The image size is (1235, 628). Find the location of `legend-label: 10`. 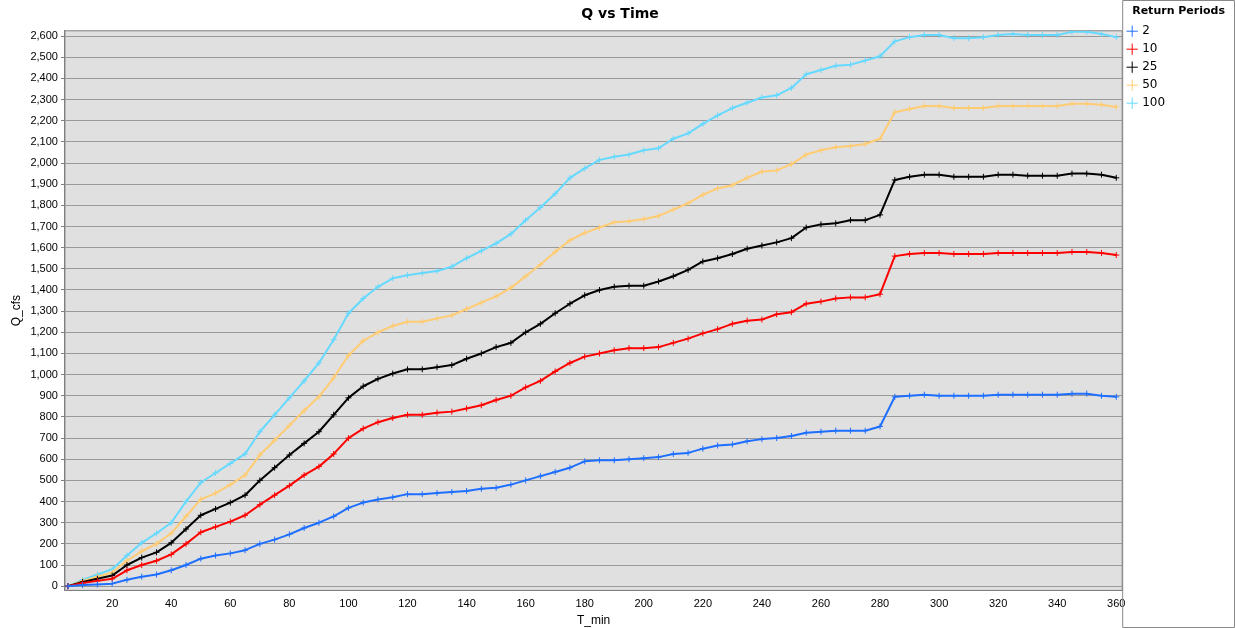

legend-label: 10 is located at coordinates (1150, 48).